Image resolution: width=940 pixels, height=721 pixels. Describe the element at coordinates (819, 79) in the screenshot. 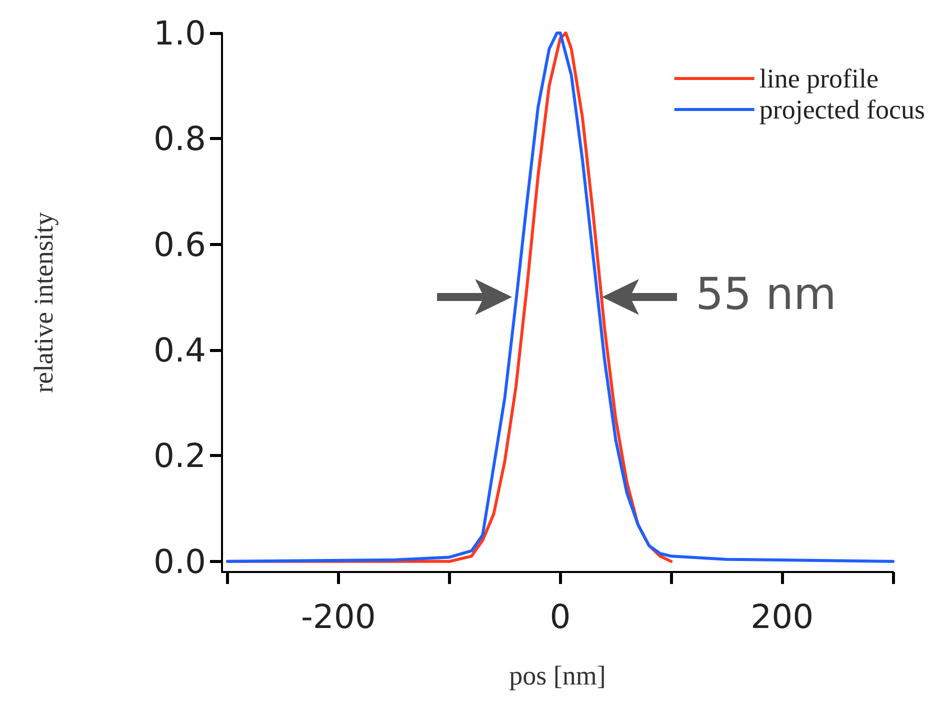

I see `legend-label: line profile` at that location.